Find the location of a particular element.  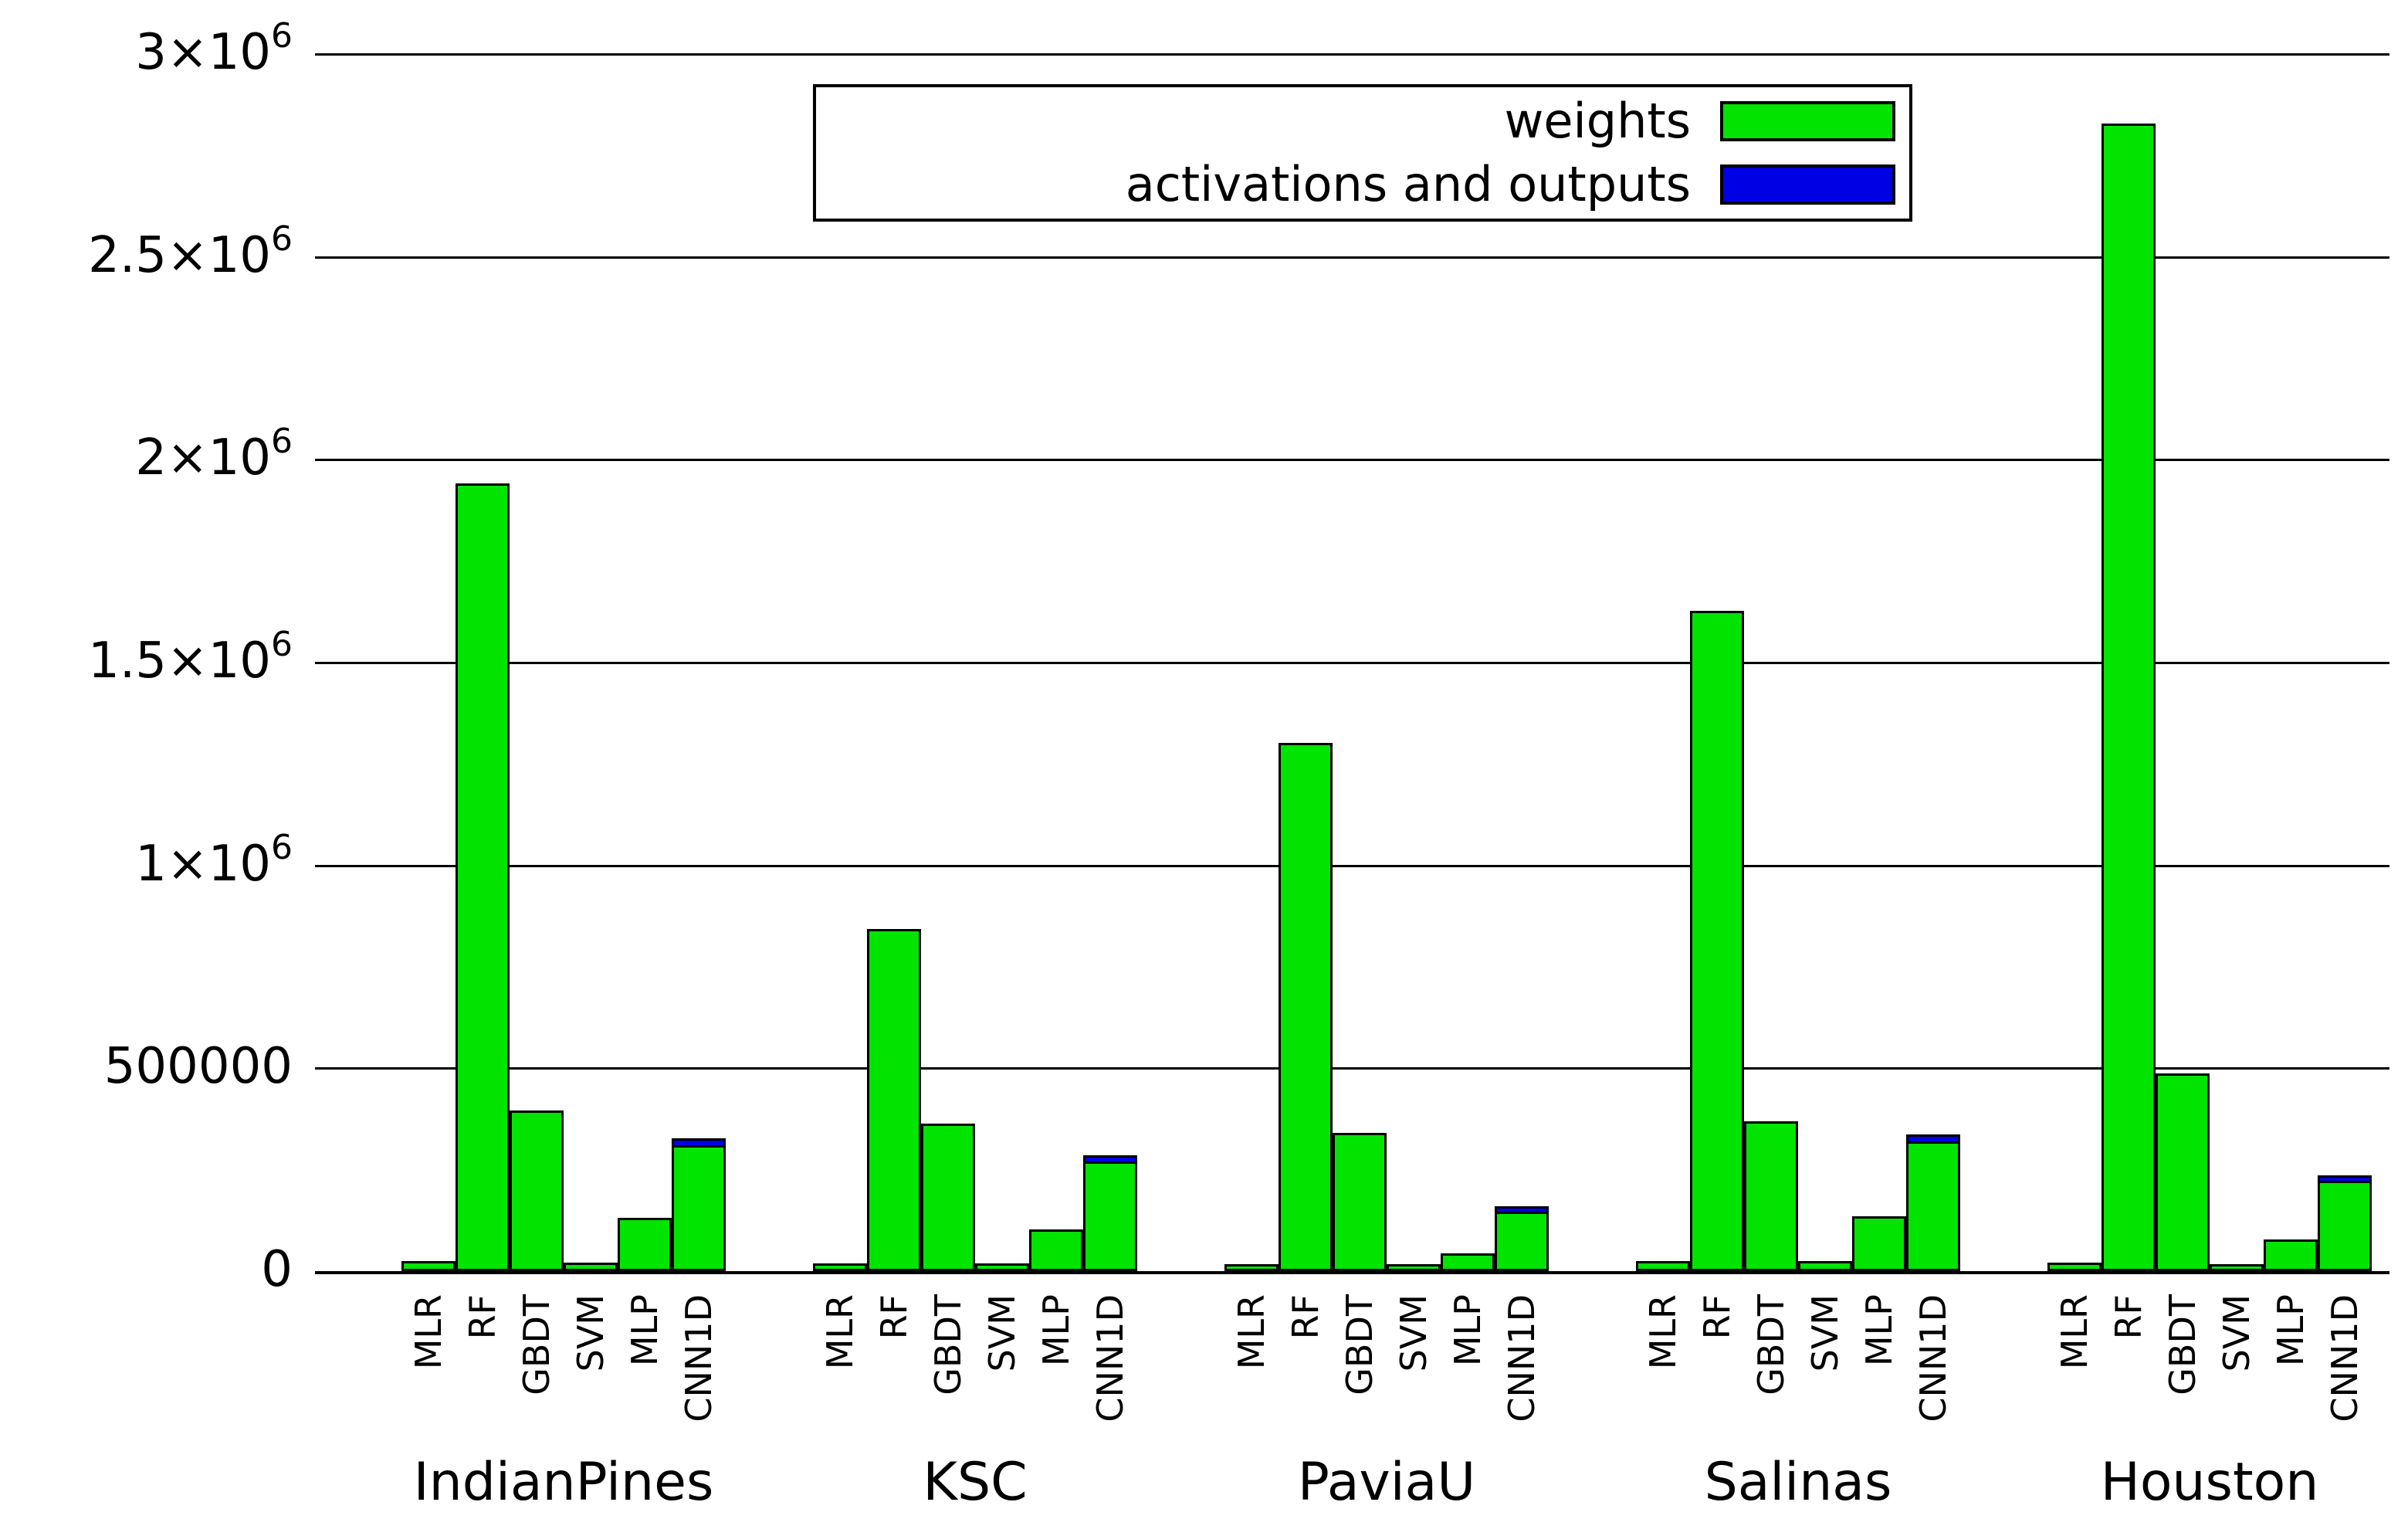

bar-KSC-GBDT is located at coordinates (948, 1197).